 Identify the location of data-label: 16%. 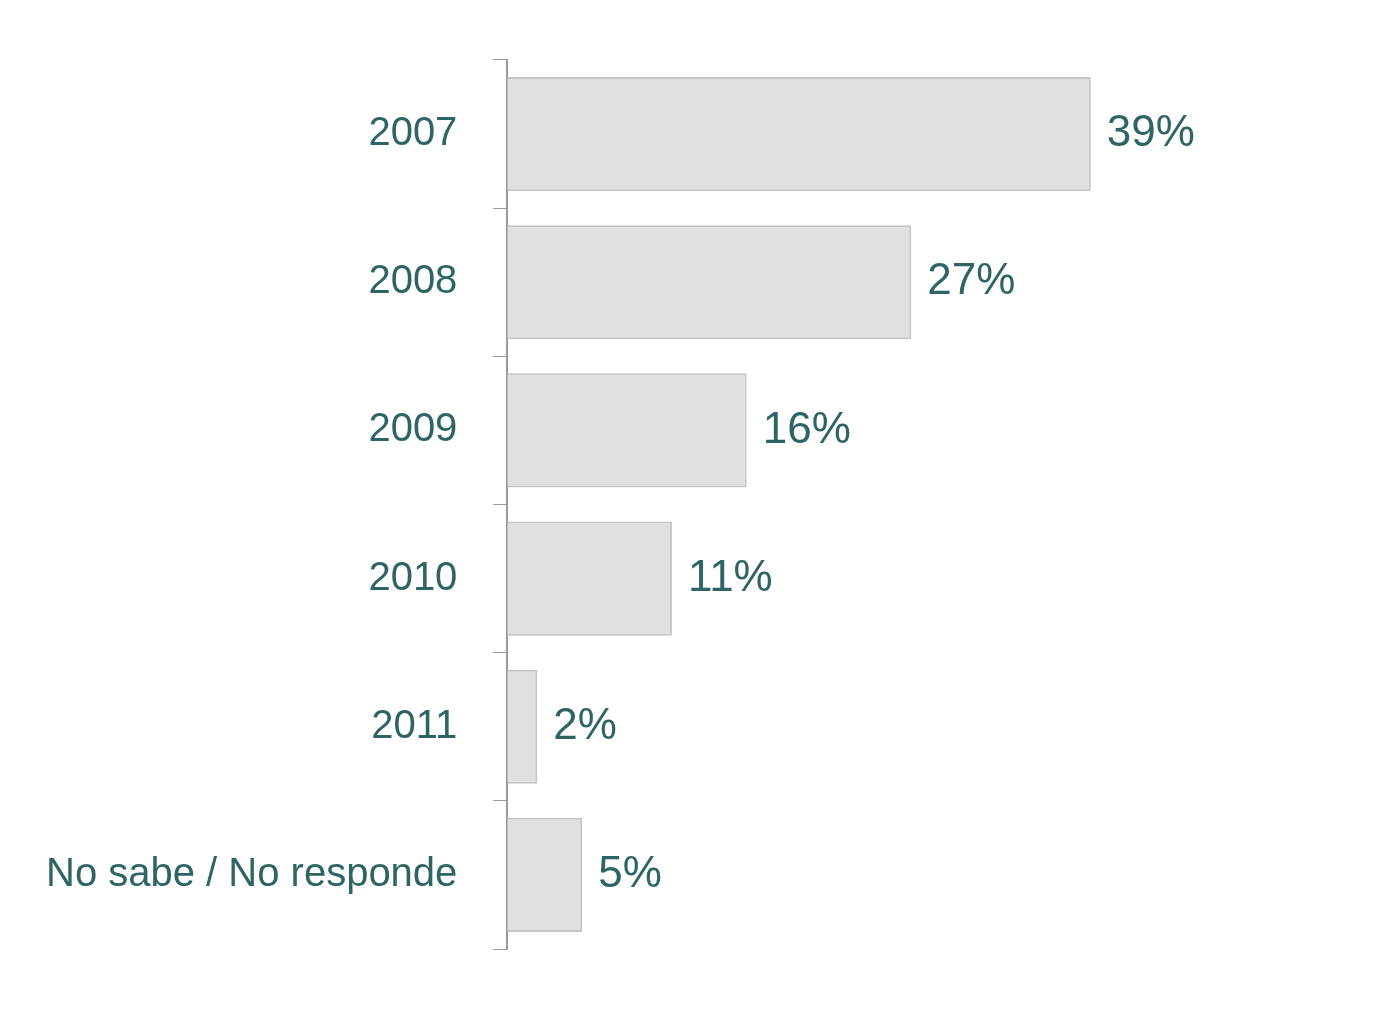
(806, 427).